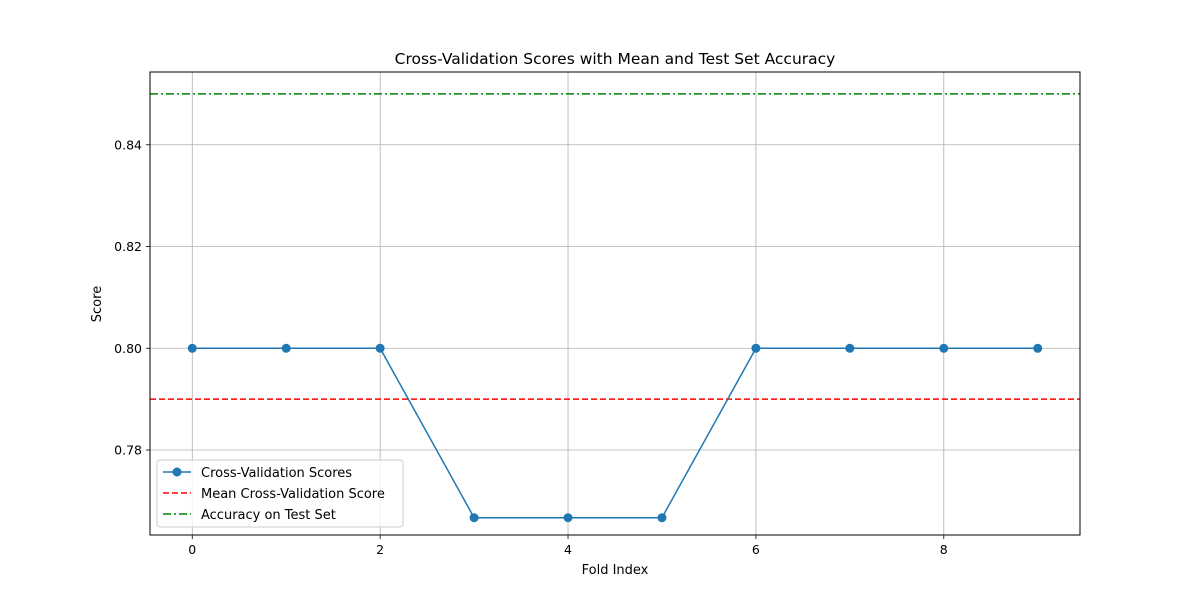 The height and width of the screenshot is (600, 1200). I want to click on y-ticks: 0.78 0.80 0.82 0.84, so click(132, 297).